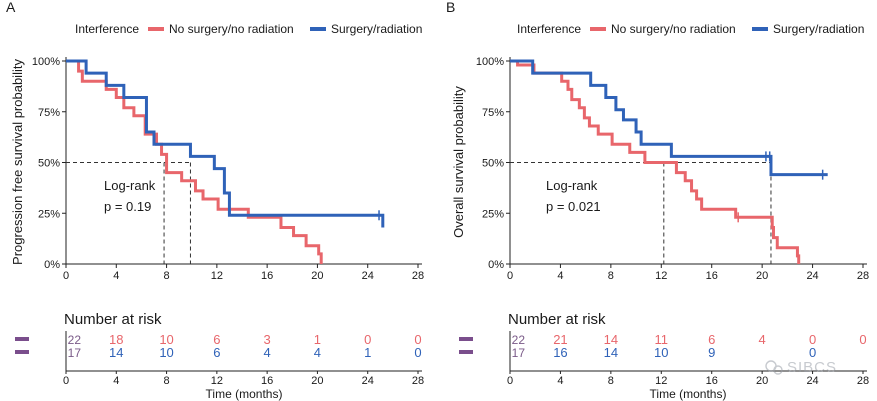 This screenshot has width=877, height=401. Describe the element at coordinates (493, 214) in the screenshot. I see `y-tick-label: 25%` at that location.